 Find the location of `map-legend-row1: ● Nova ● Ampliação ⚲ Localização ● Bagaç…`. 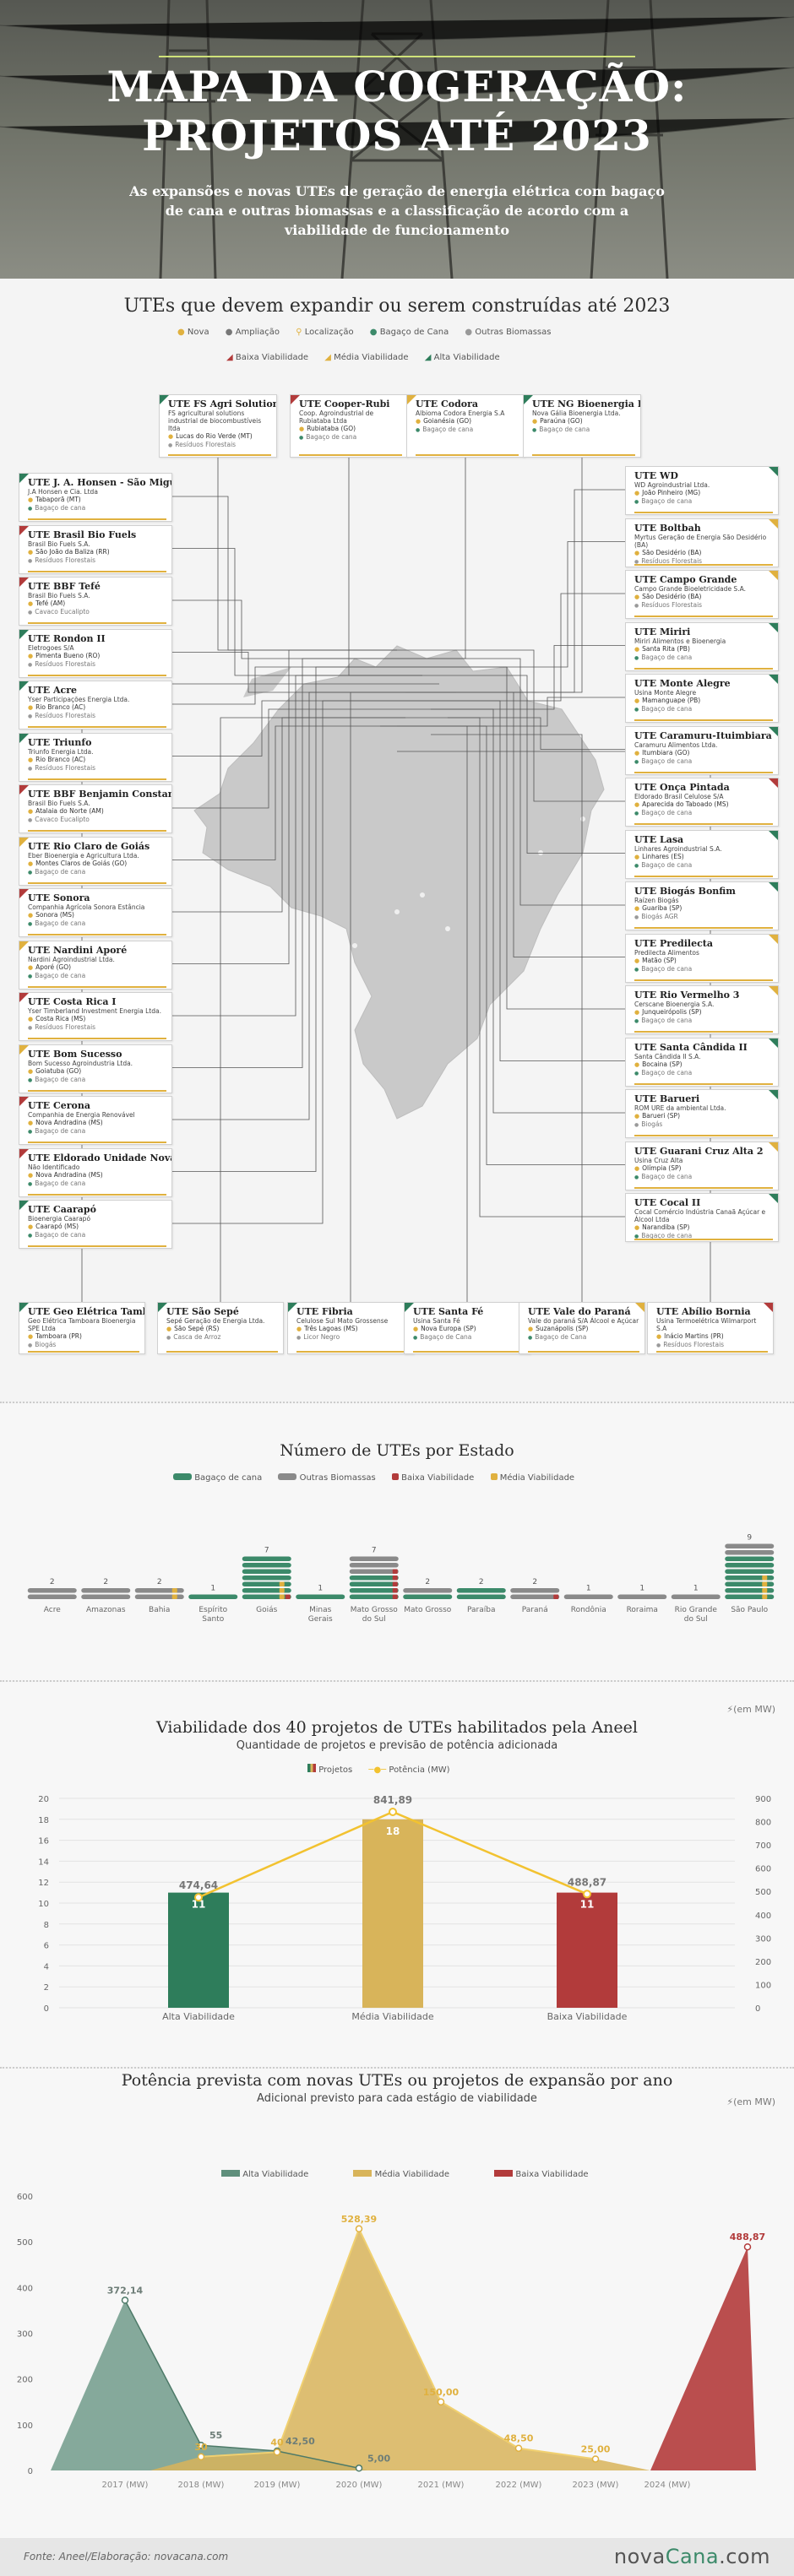

map-legend-row1: ● Nova ● Ampliação ⚲ Localização ● Bagaç… is located at coordinates (371, 333).